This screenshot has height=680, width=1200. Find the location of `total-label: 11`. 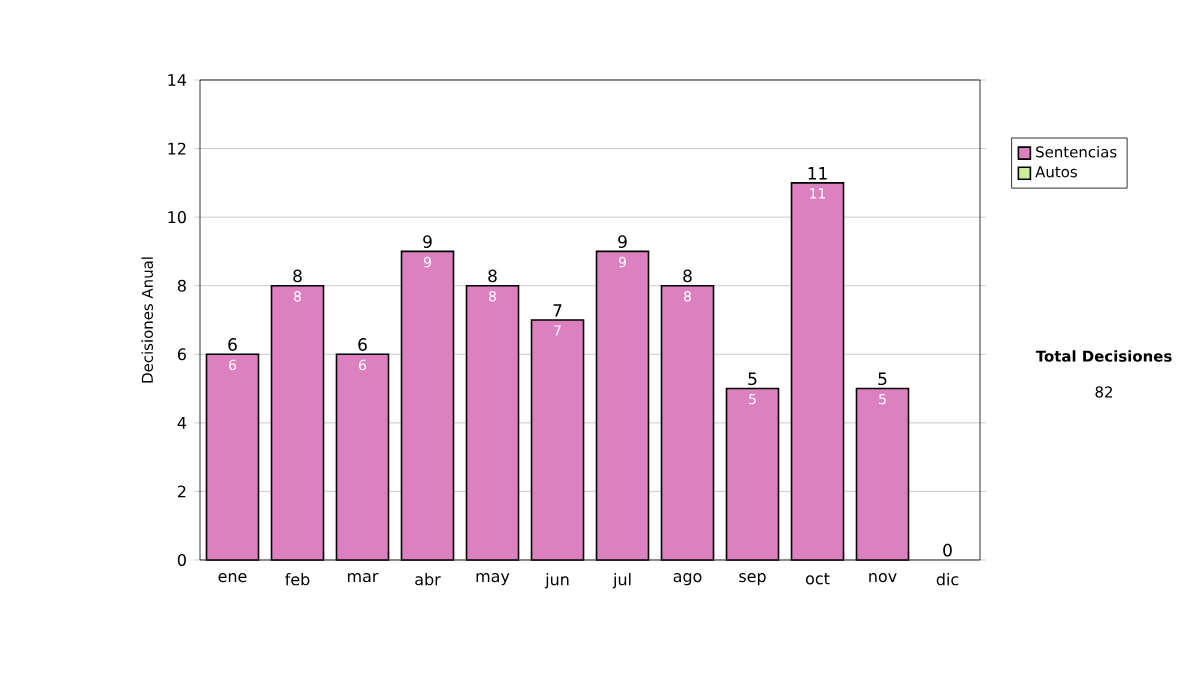

total-label: 11 is located at coordinates (817, 173).